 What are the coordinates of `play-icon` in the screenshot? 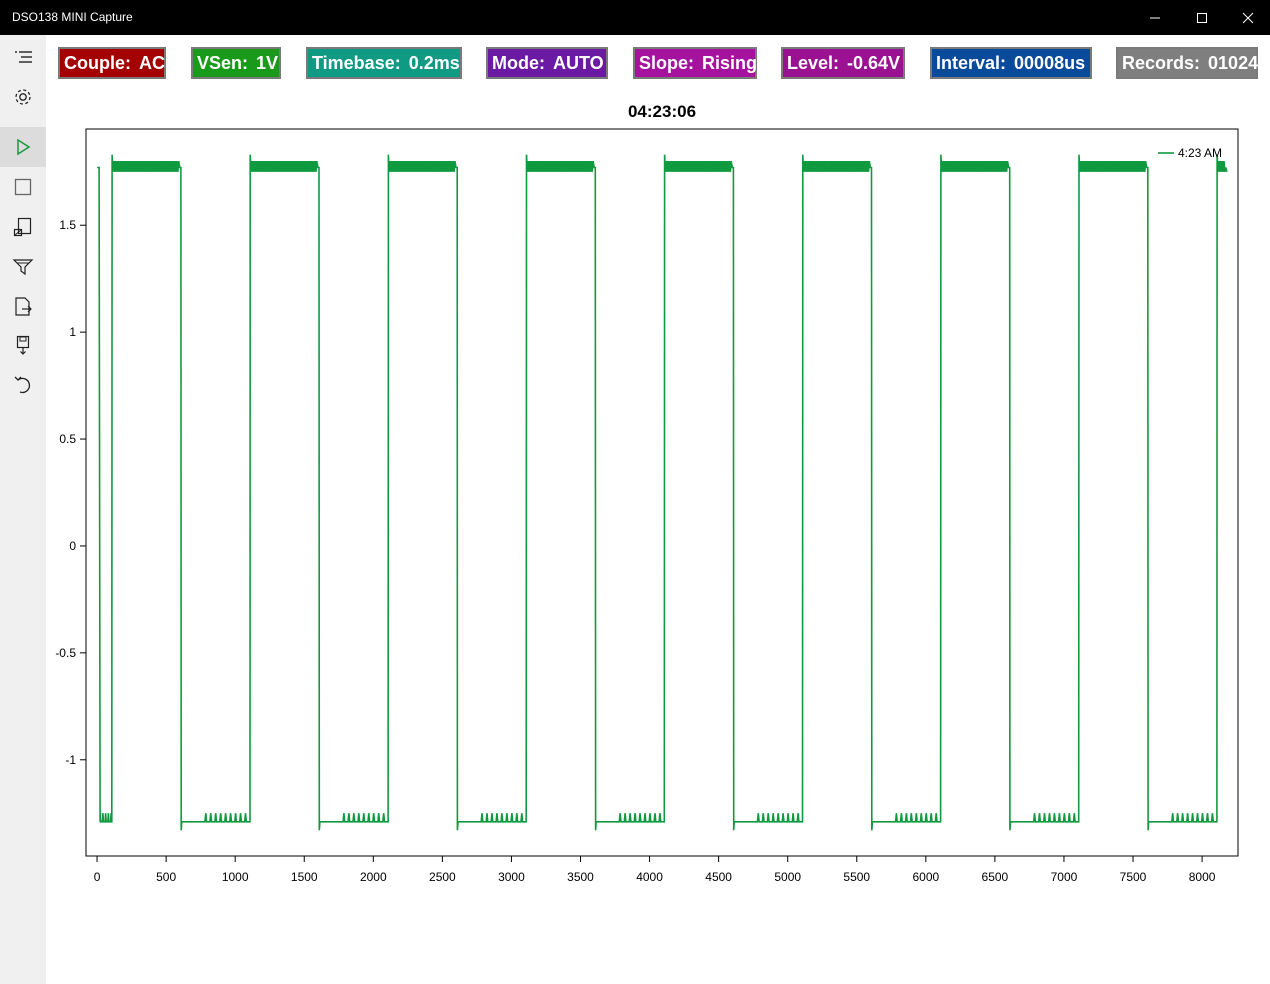 It's located at (24, 147).